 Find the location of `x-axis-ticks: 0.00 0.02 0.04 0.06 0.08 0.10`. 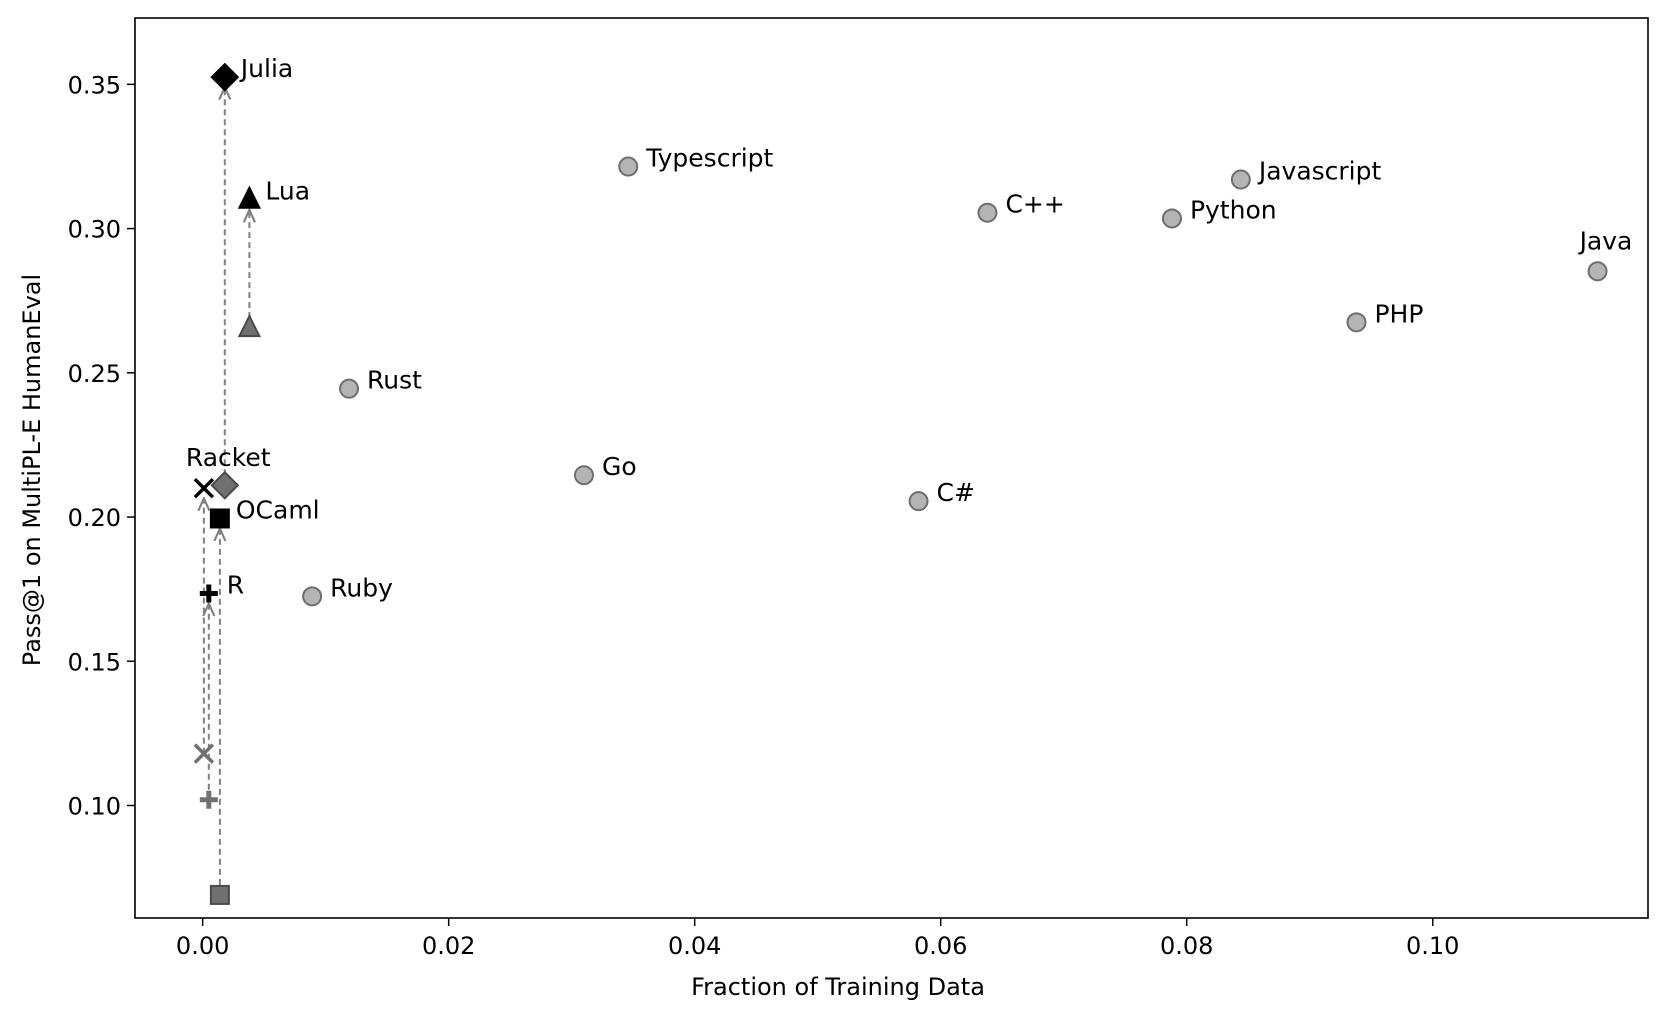

x-axis-ticks: 0.00 0.02 0.04 0.06 0.08 0.10 is located at coordinates (817, 939).